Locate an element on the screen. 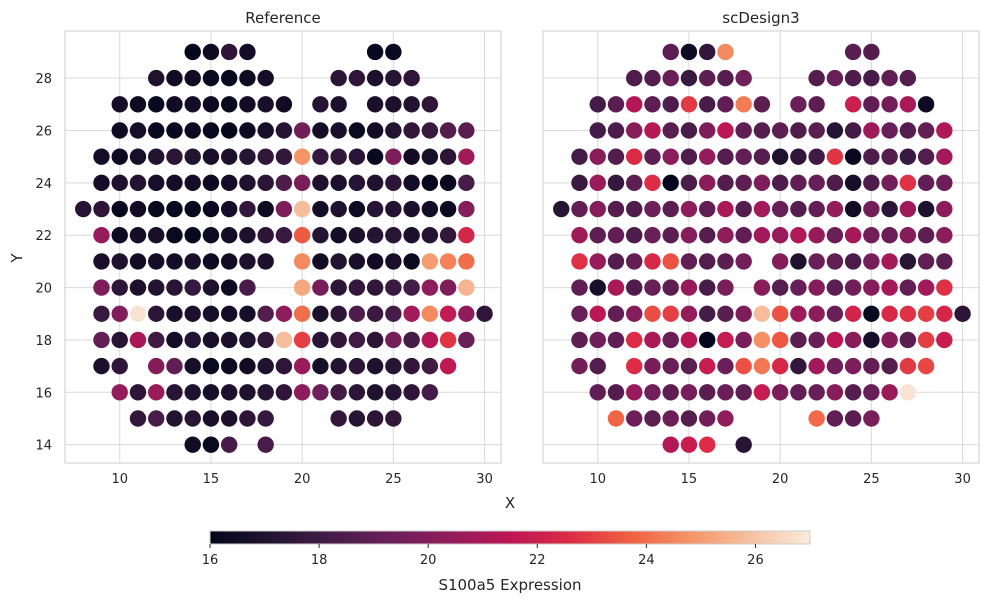 This screenshot has width=989, height=605. y-tick-label: 26 is located at coordinates (43, 131).